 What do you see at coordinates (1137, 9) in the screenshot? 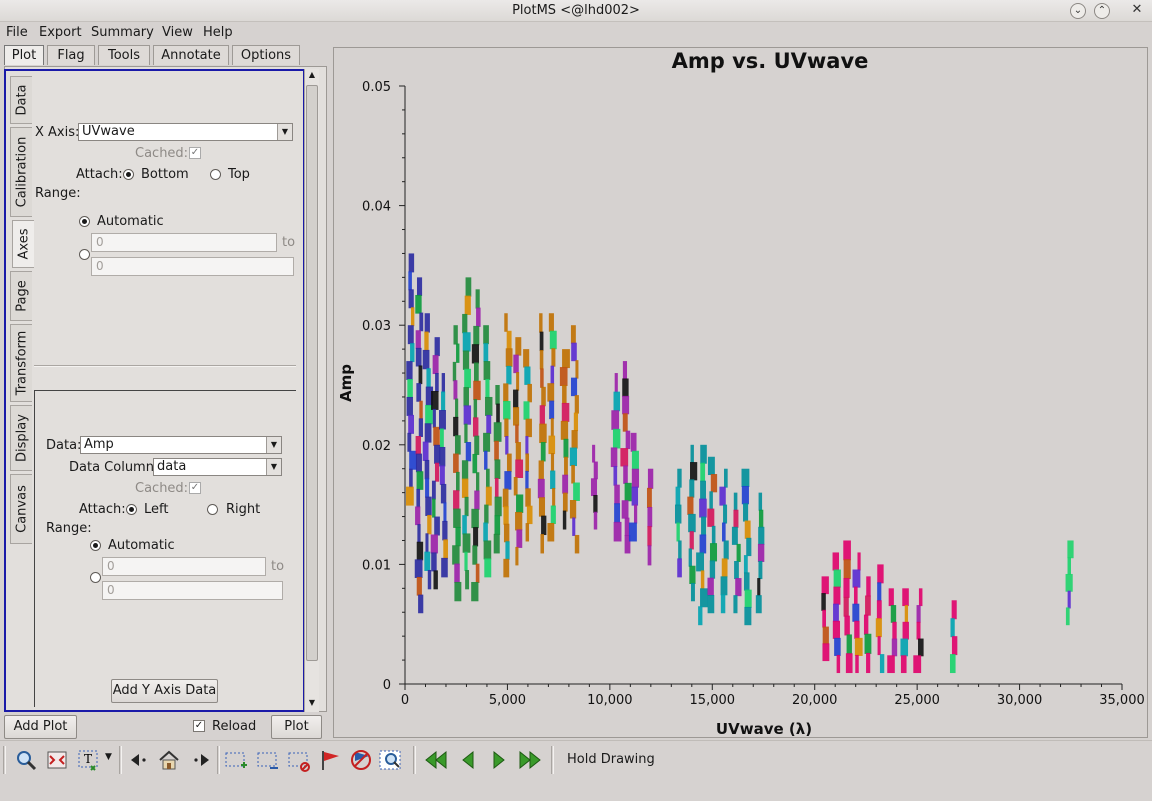
I see `close-button: ✕` at bounding box center [1137, 9].